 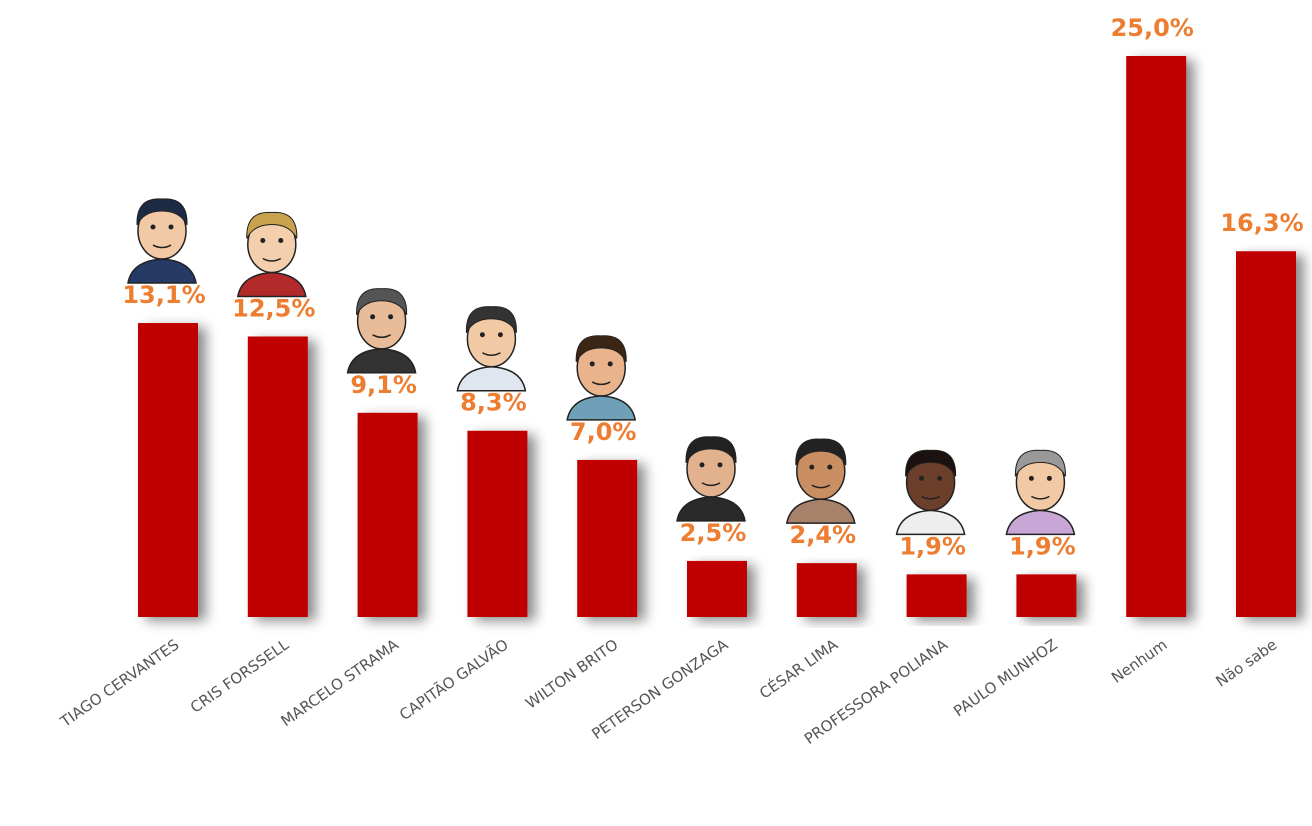 I want to click on category-label: MARCELO STRAMA, so click(x=340, y=682).